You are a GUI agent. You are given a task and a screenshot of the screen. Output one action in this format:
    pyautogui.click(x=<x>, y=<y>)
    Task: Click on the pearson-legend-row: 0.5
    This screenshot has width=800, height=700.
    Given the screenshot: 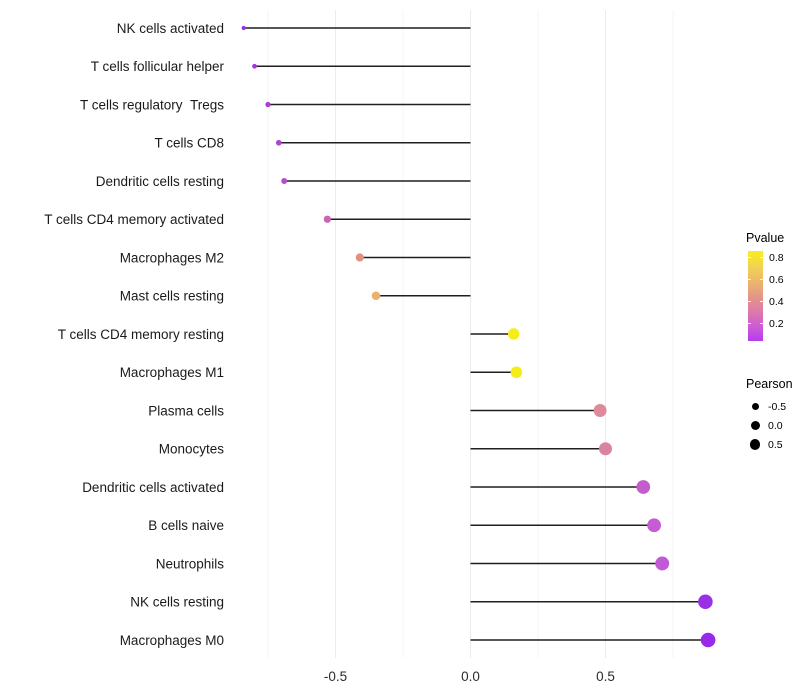 What is the action you would take?
    pyautogui.click(x=773, y=444)
    